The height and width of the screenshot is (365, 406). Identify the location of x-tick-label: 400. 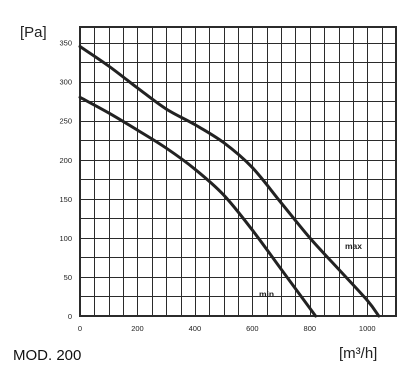
(195, 328).